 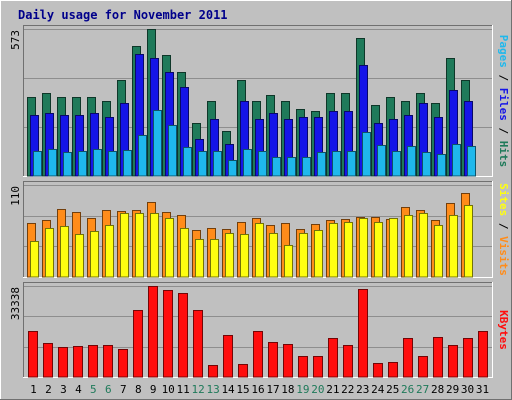 What do you see at coordinates (407, 389) in the screenshot?
I see `x-tick-label: 26` at bounding box center [407, 389].